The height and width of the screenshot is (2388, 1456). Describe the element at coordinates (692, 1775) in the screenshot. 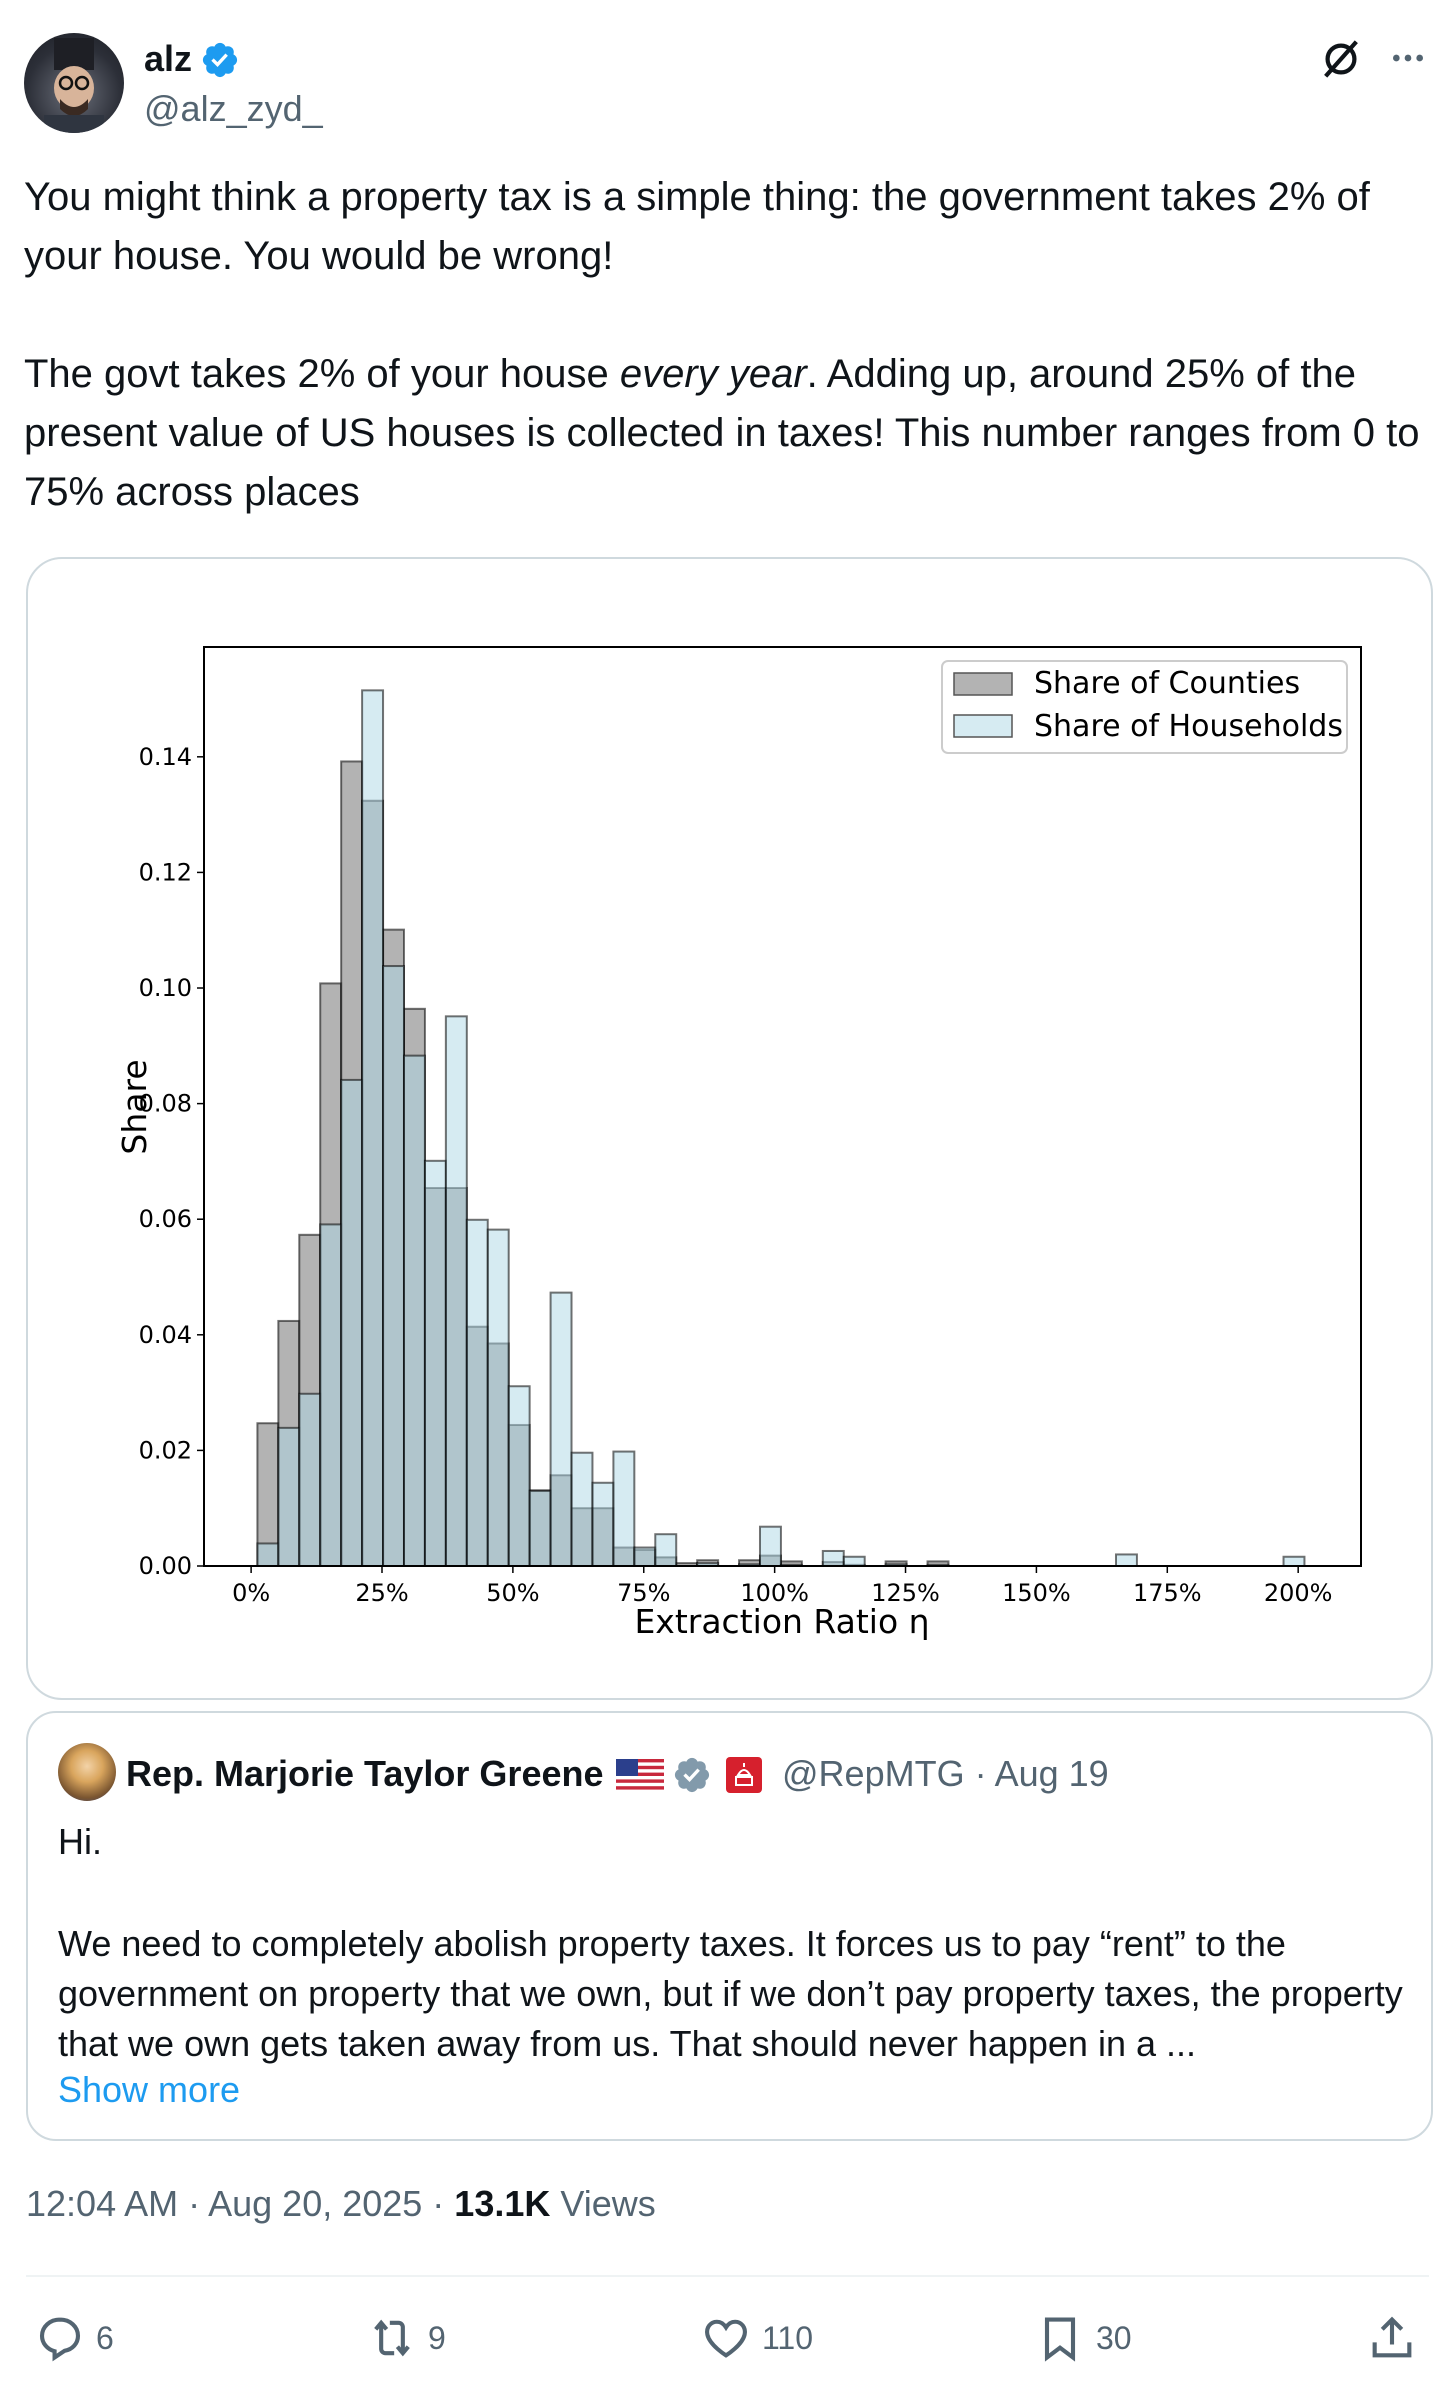

I see `gray-verified-badge-icon` at that location.